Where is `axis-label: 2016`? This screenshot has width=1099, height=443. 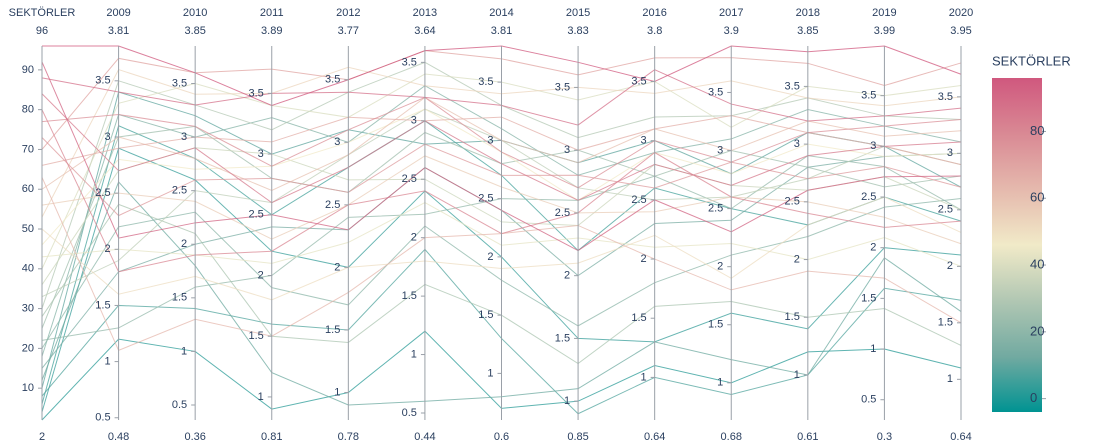 axis-label: 2016 is located at coordinates (654, 13).